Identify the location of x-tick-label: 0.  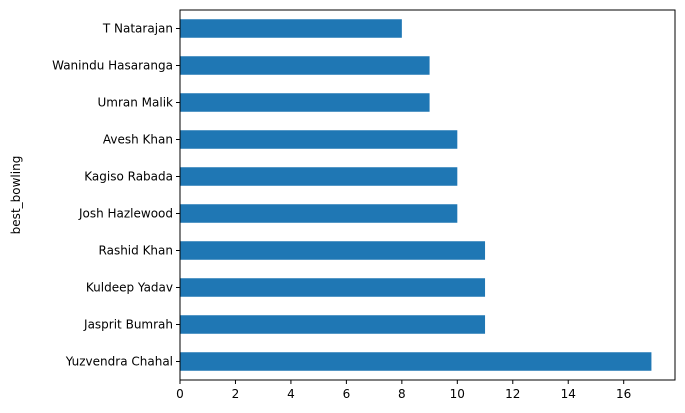
(180, 394).